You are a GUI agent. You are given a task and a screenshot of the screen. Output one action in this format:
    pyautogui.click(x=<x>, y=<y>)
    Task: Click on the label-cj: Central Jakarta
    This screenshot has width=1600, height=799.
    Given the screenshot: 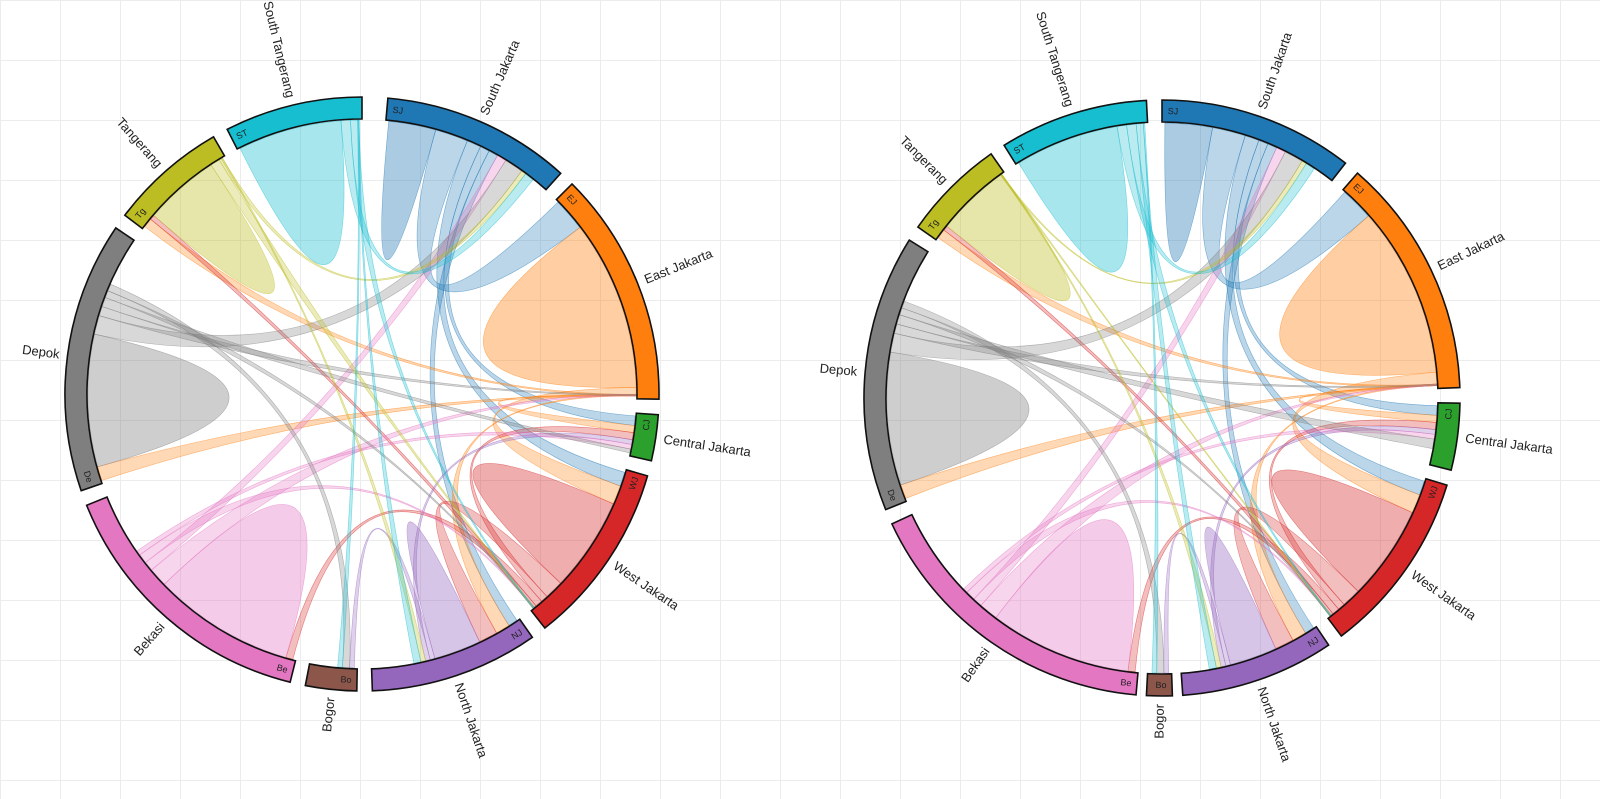 What is the action you would take?
    pyautogui.click(x=708, y=446)
    